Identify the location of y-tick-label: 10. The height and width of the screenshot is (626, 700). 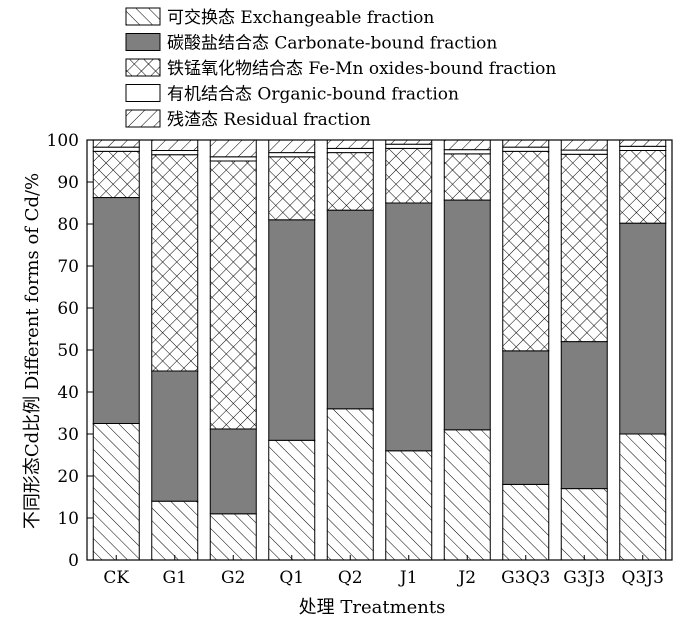
(68, 519).